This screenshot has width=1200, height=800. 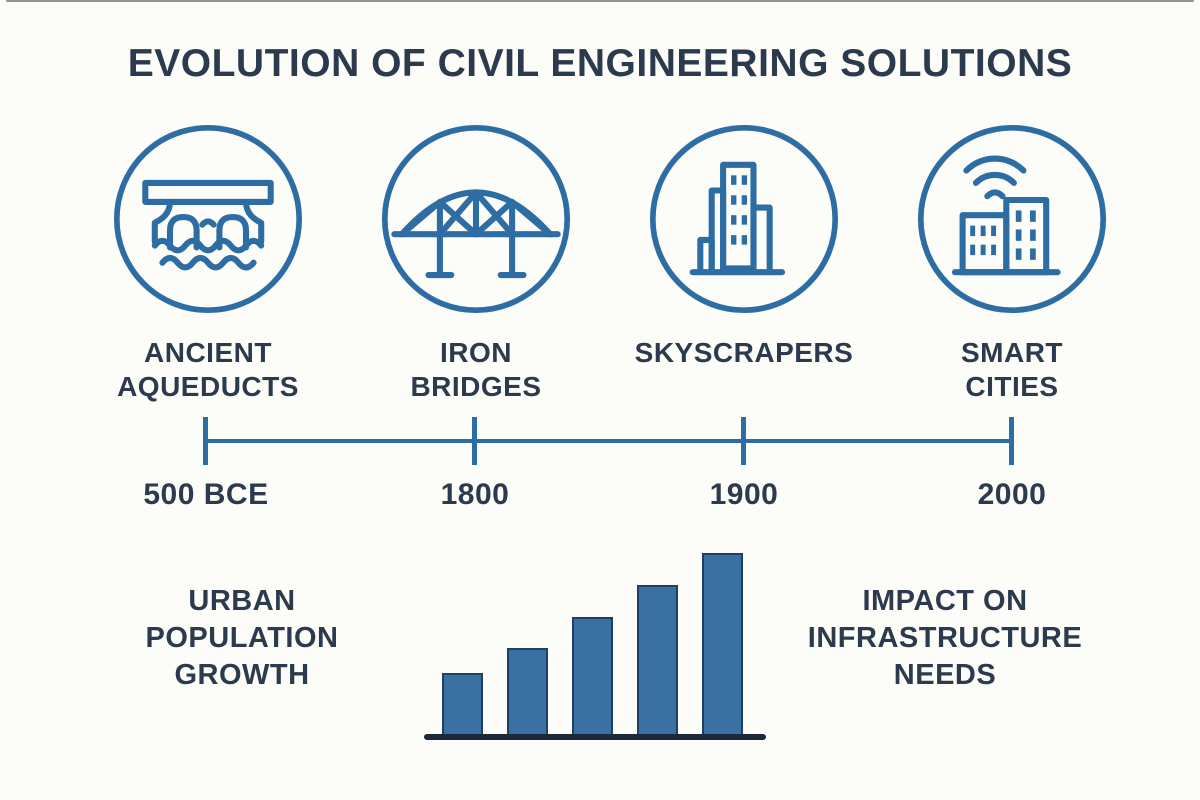 I want to click on stage-iron-bridges: IRON BRIDGES, so click(x=476, y=264).